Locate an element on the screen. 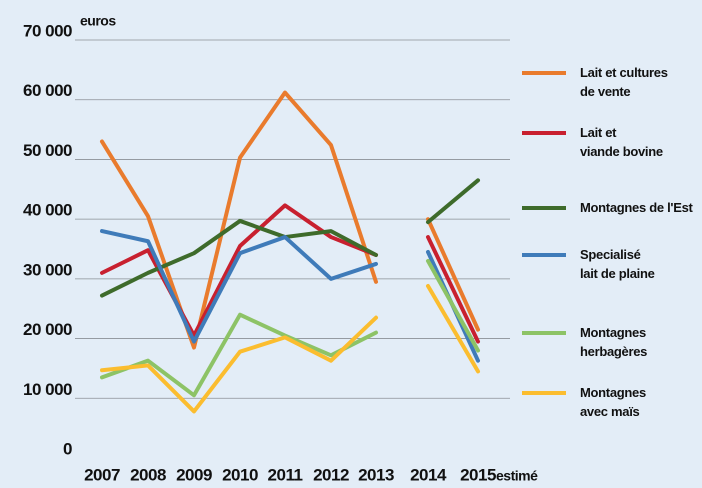 The width and height of the screenshot is (702, 488). legend-label: Montagnes avec maïs is located at coordinates (613, 402).